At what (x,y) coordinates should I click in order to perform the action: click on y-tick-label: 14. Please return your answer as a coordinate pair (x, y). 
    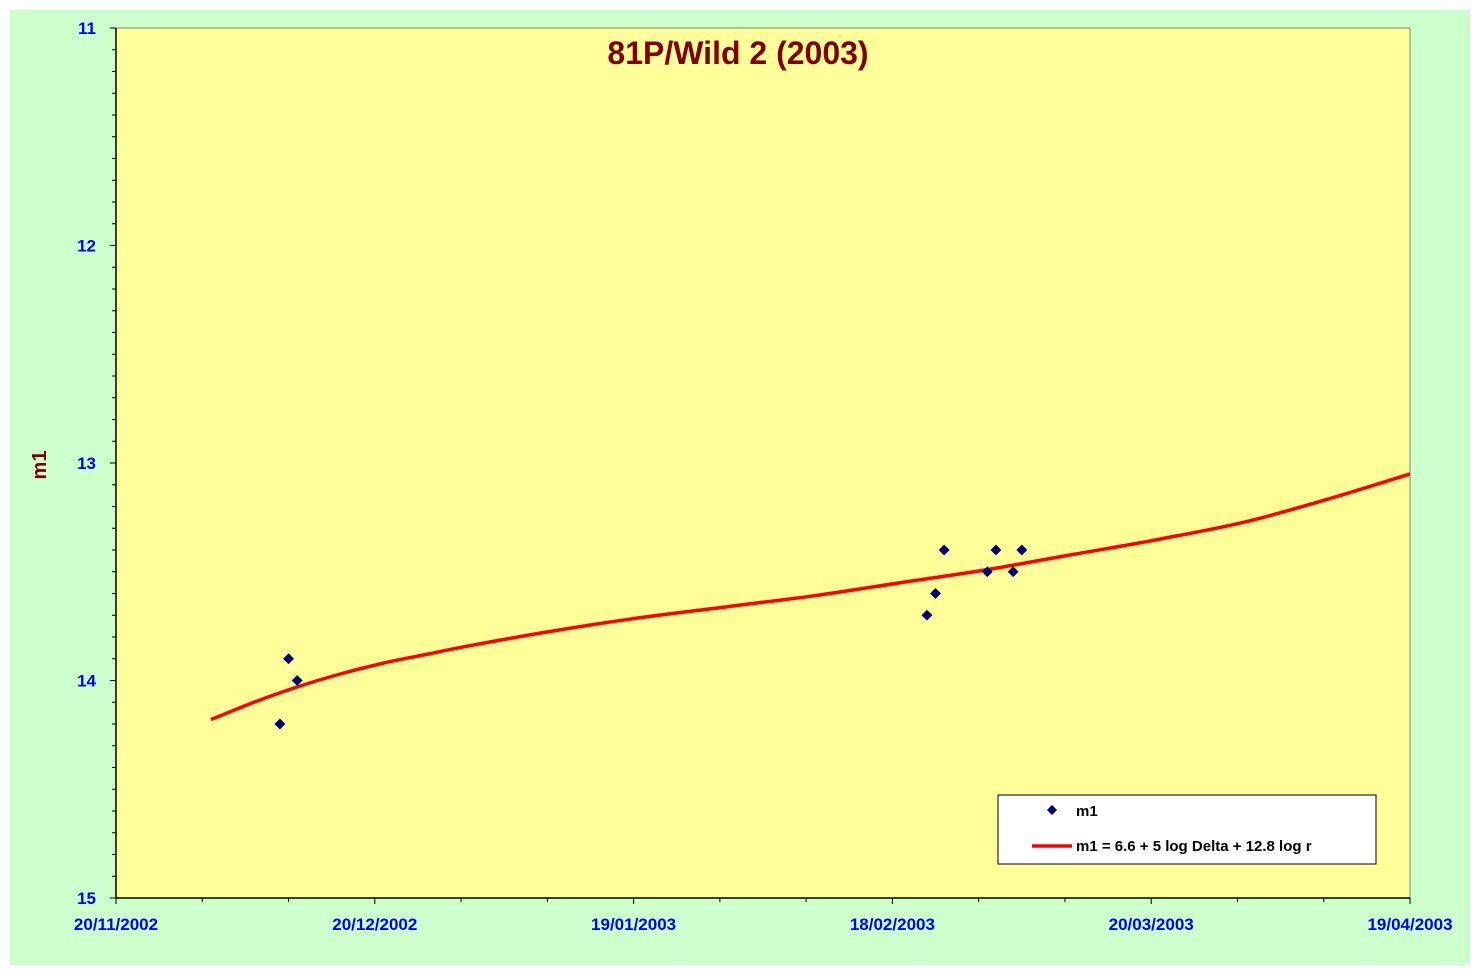
    Looking at the image, I should click on (86, 681).